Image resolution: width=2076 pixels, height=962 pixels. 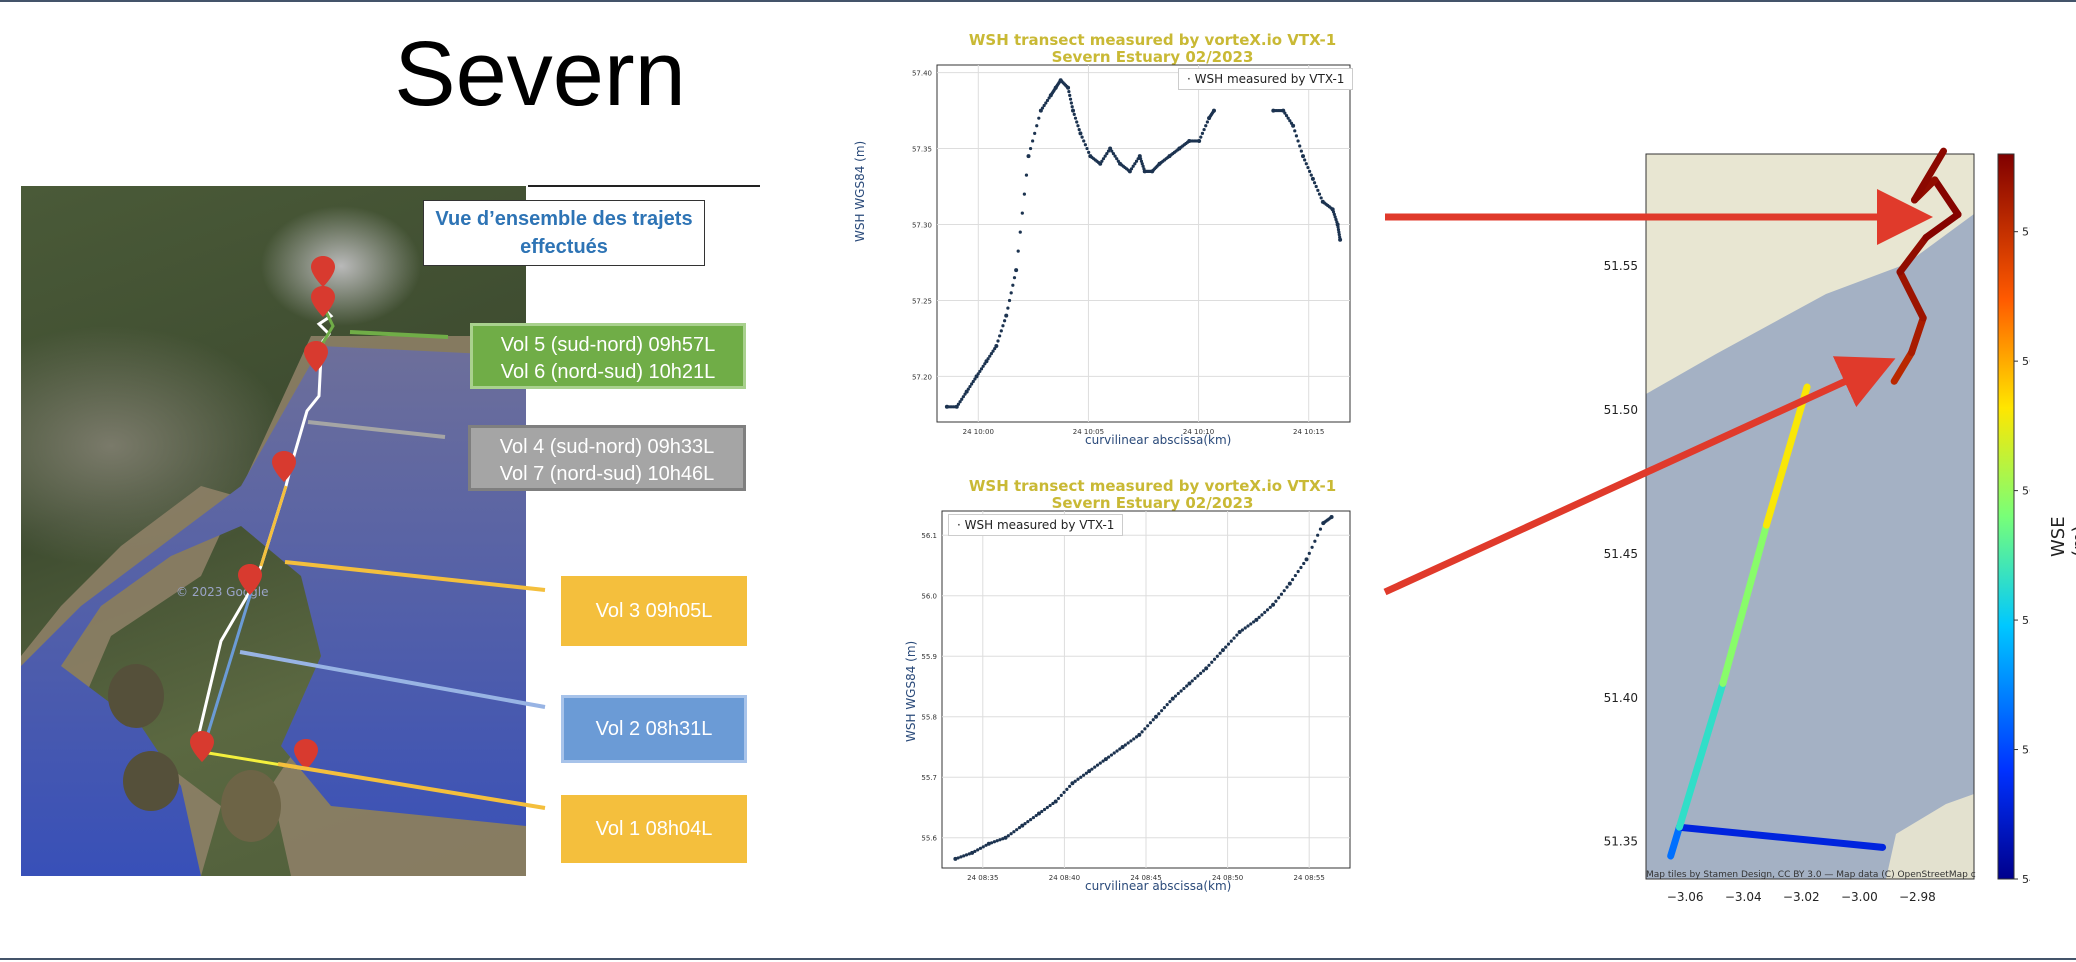 I want to click on flight-tag-line: Vol 2 08h31L, so click(x=654, y=729).